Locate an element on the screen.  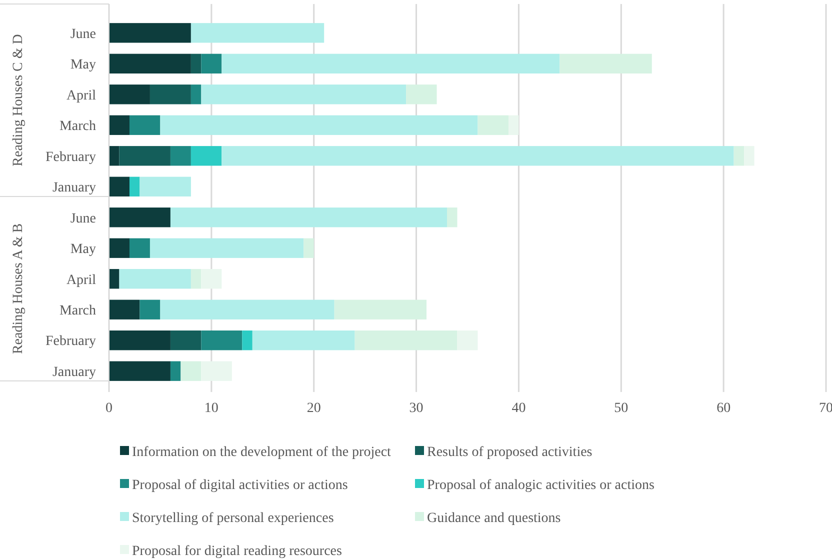
legend-label: Proposal for digital reading resources is located at coordinates (237, 551).